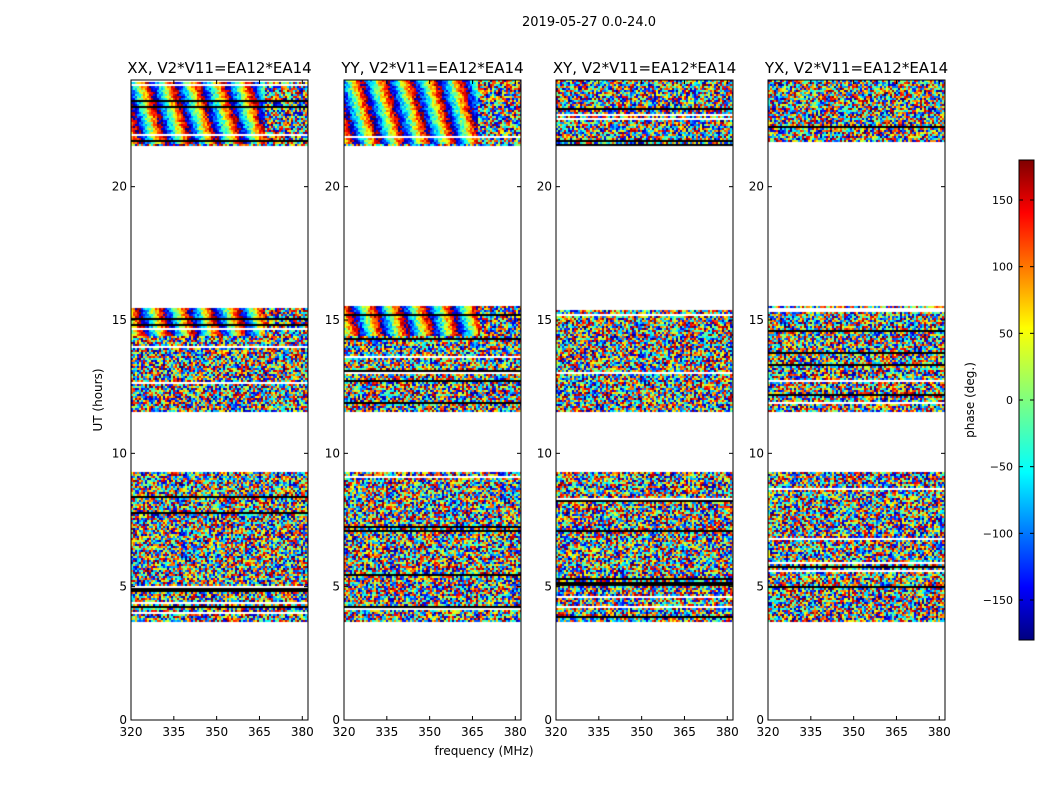 This screenshot has height=800, width=1050. Describe the element at coordinates (1006, 333) in the screenshot. I see `colorbar-tick-label: 50` at that location.